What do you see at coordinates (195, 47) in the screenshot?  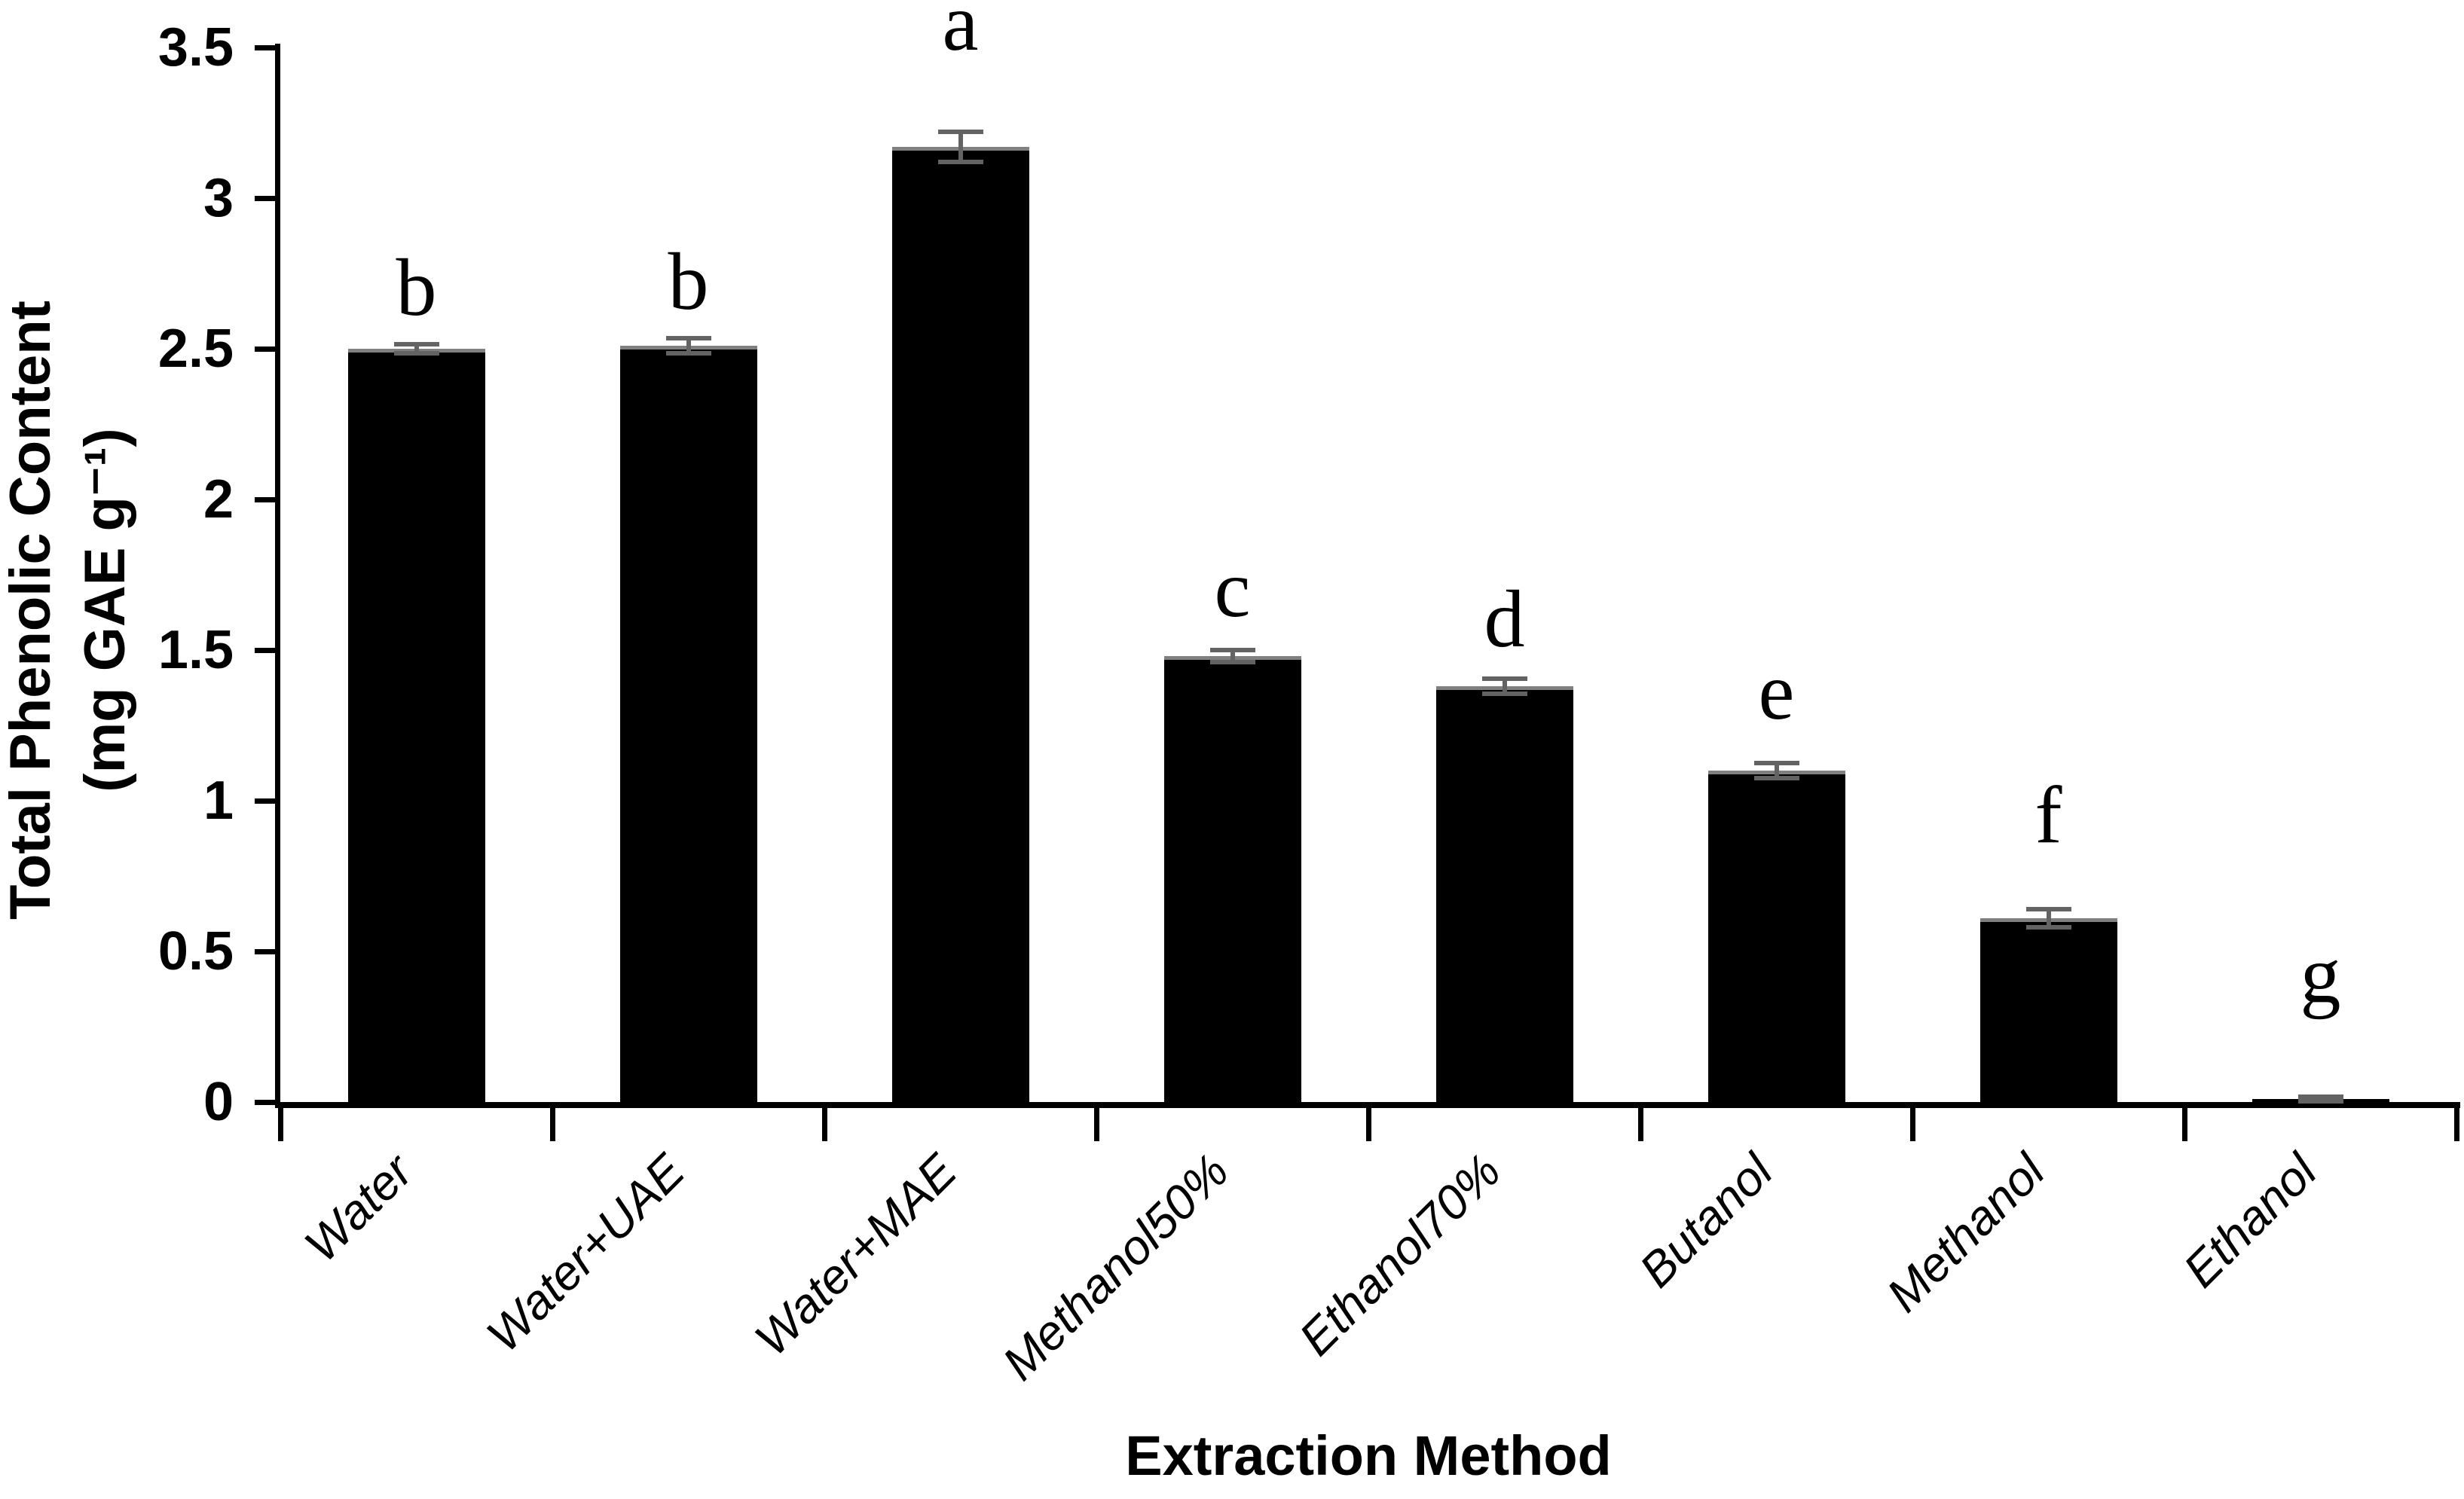 I see `y-tick-label: 3.5` at bounding box center [195, 47].